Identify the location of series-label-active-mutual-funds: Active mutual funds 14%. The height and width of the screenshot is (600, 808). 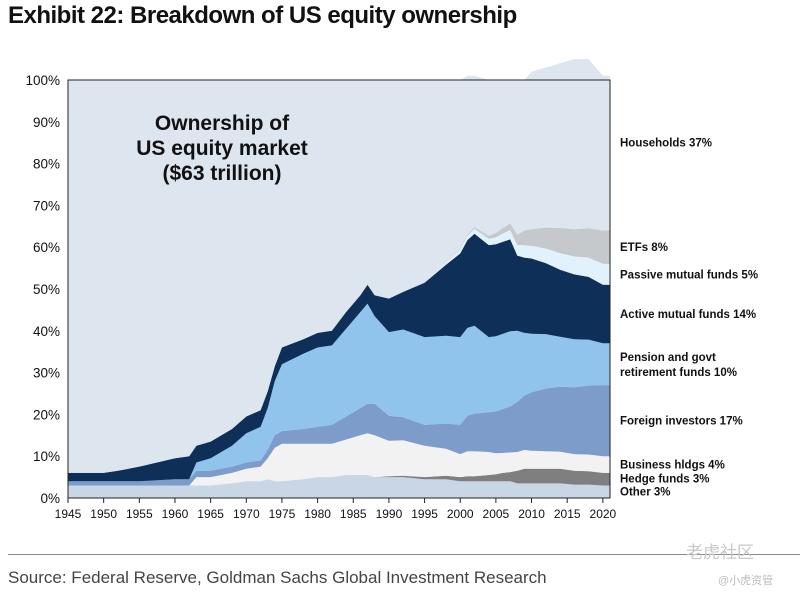
(688, 315).